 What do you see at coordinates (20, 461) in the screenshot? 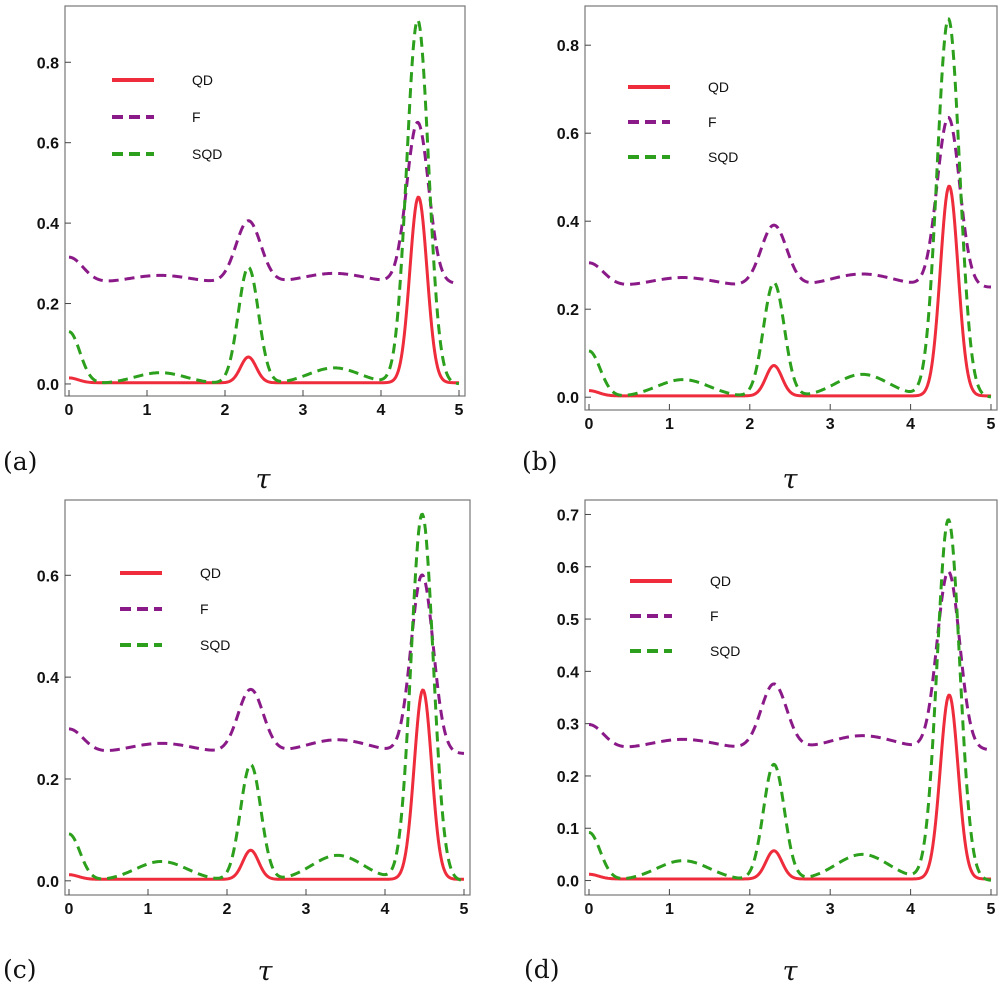
I see `panel-label: (a)` at bounding box center [20, 461].